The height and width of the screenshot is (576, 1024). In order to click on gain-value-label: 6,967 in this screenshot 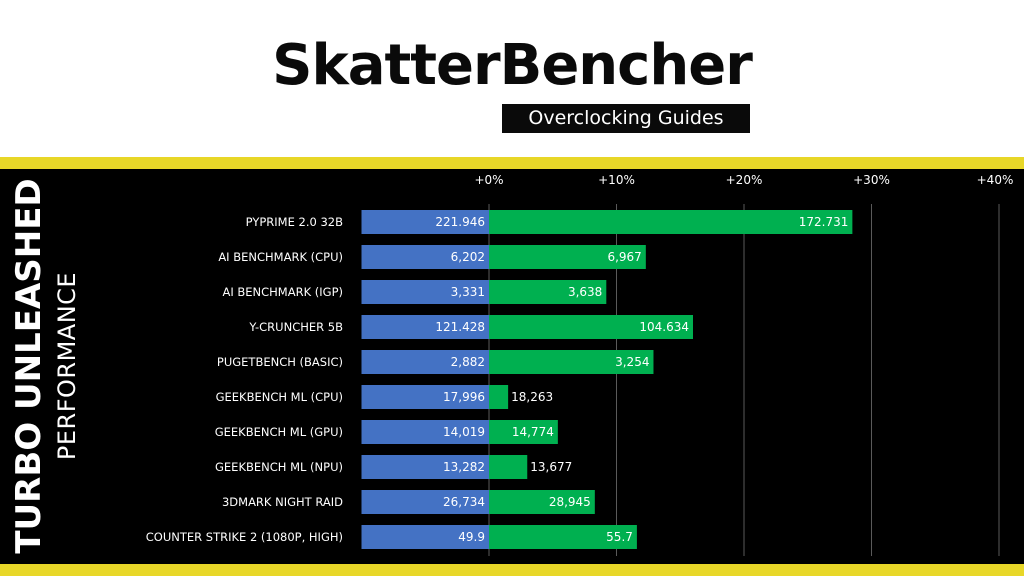, I will do `click(624, 257)`.